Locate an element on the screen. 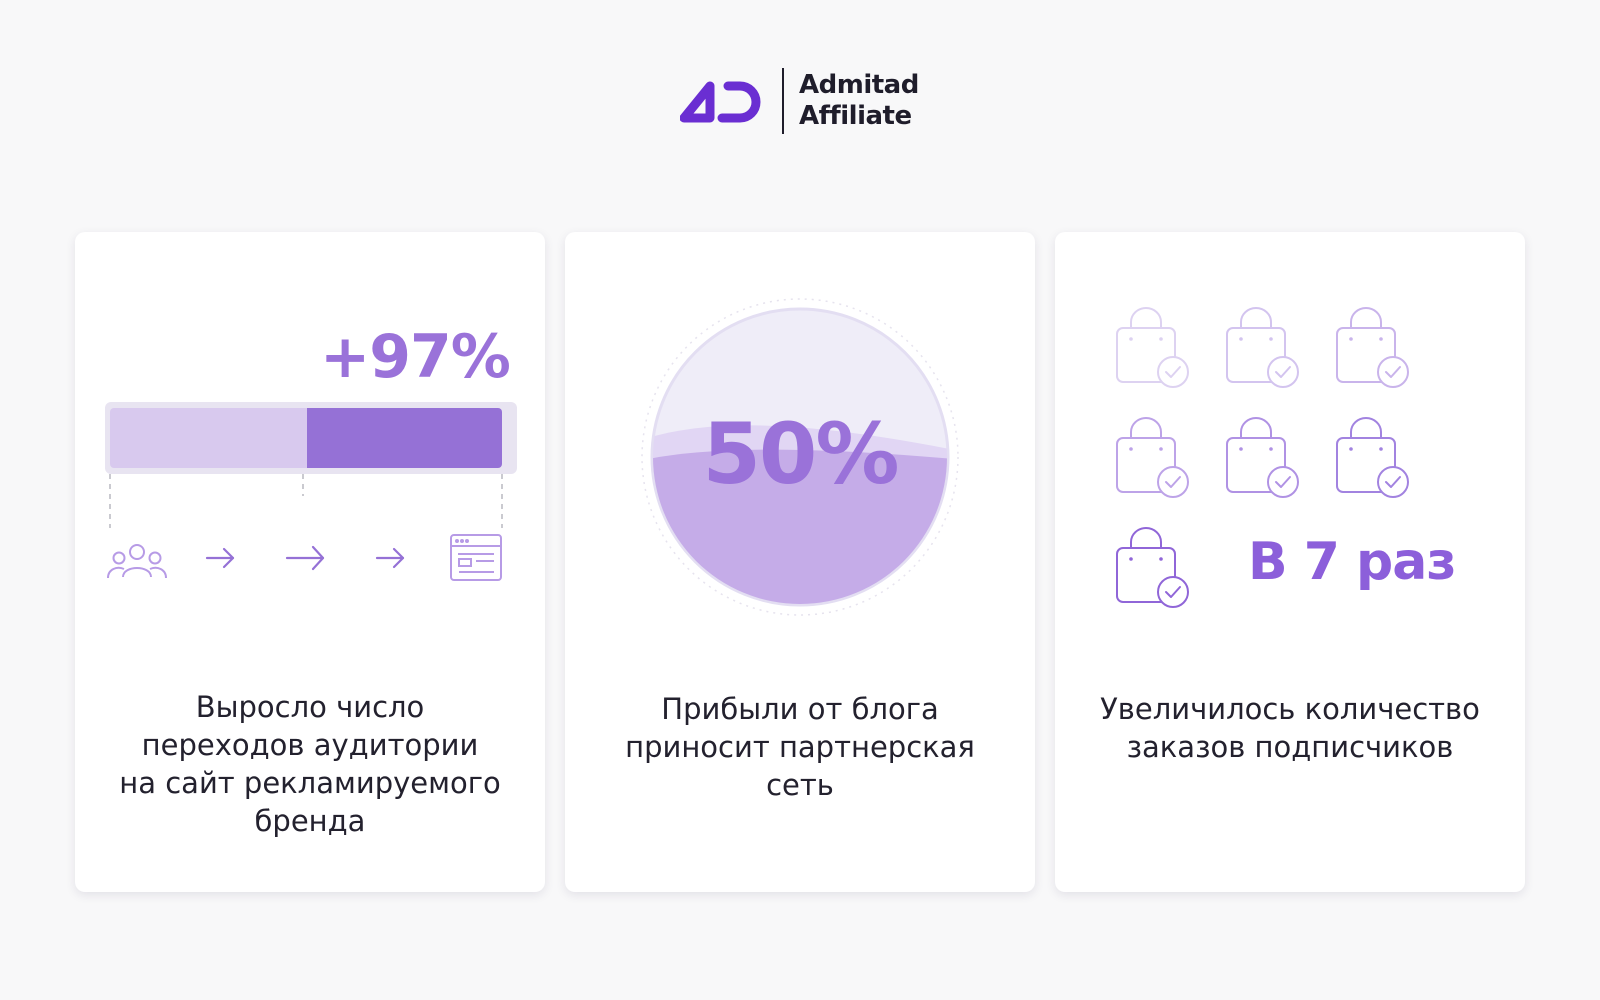 The width and height of the screenshot is (1600, 1000). globe-outer-ring is located at coordinates (800, 457).